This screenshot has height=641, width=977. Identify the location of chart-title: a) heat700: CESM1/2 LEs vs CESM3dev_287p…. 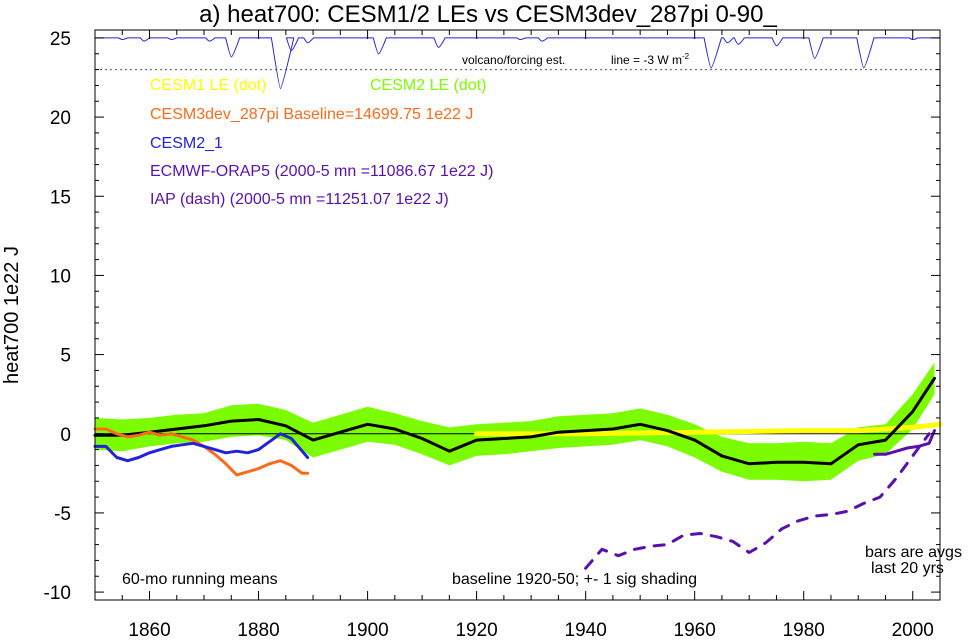
(488, 14).